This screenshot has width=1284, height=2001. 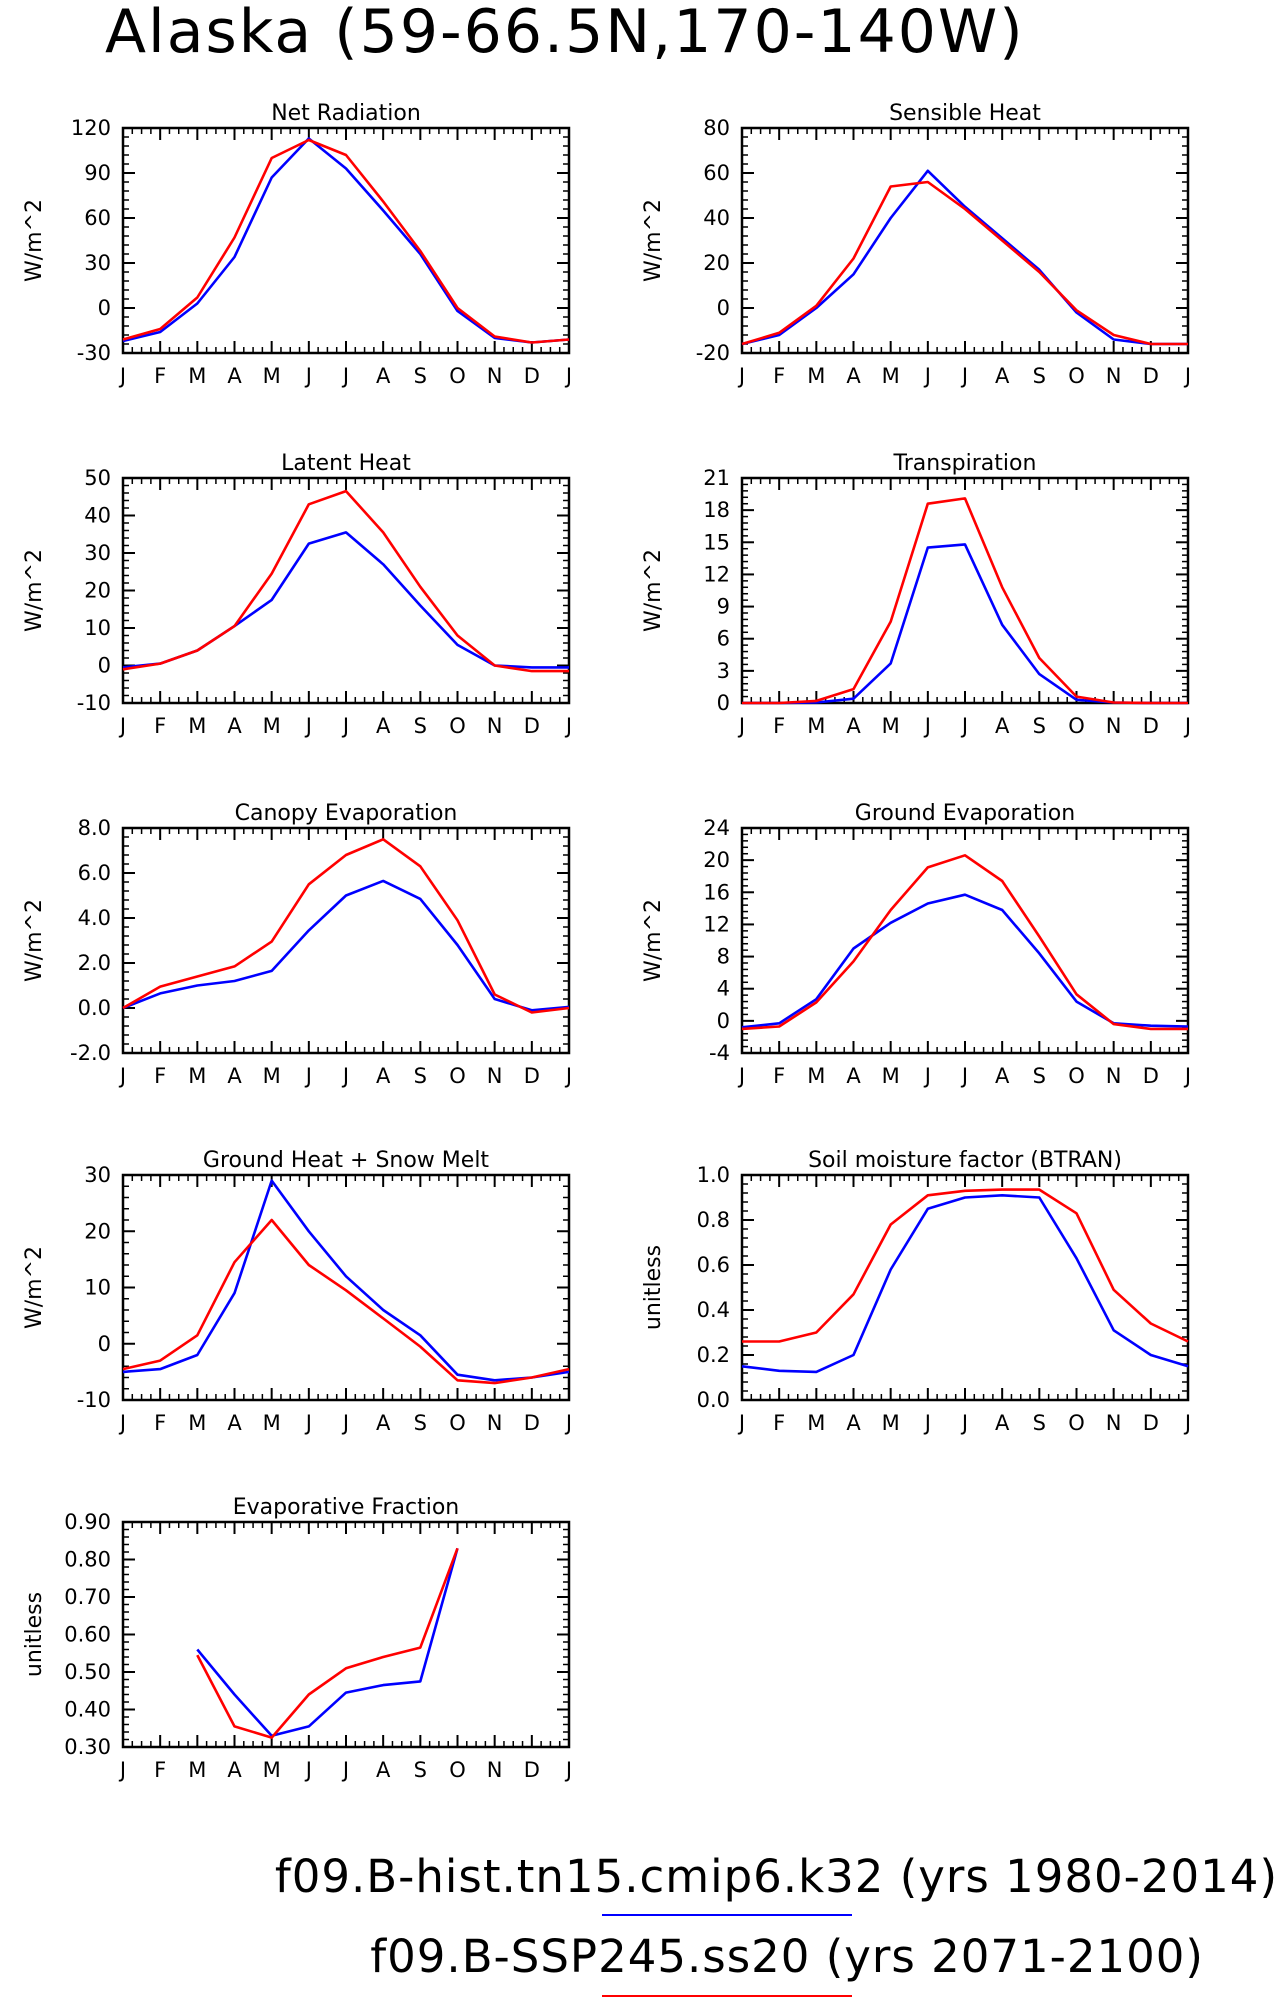 What do you see at coordinates (87, 1560) in the screenshot?
I see `y-tick-label: 0.80` at bounding box center [87, 1560].